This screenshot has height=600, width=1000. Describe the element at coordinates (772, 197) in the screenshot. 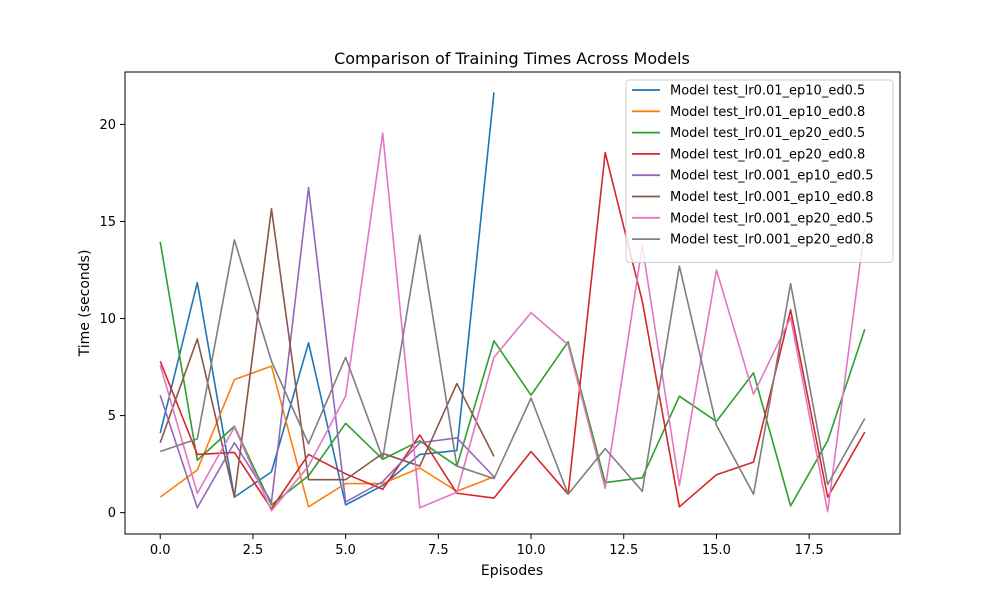

I see `legend-entry: Model test_lr0.001_ep10_ed0.8` at that location.